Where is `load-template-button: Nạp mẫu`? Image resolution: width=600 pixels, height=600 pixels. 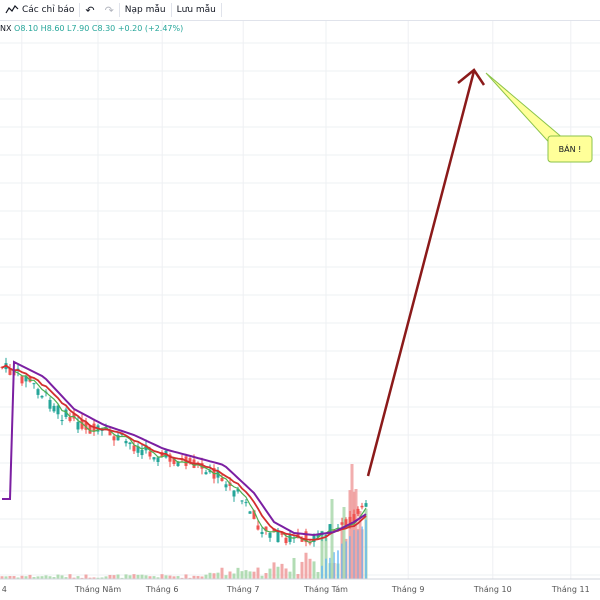
load-template-button: Nạp mẫu is located at coordinates (145, 10).